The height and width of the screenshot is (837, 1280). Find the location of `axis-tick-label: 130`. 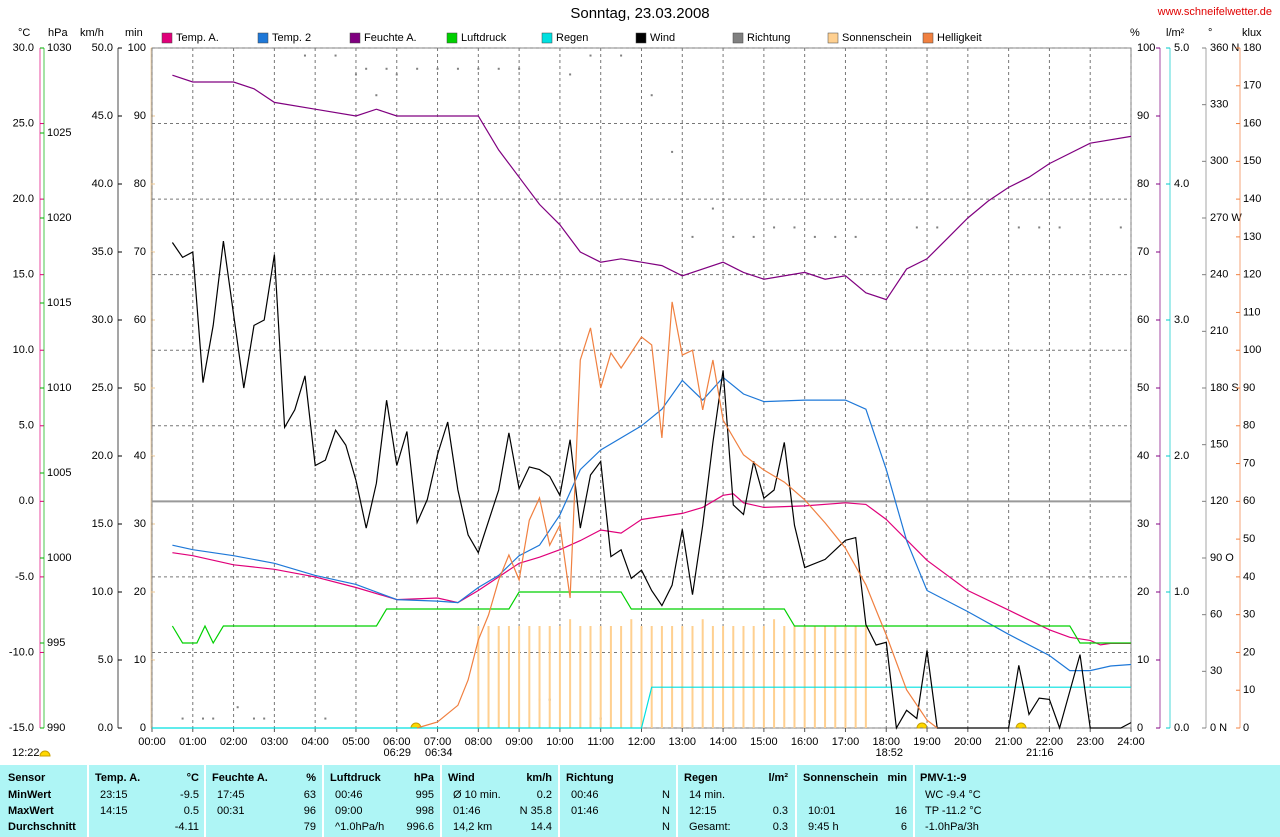

axis-tick-label: 130 is located at coordinates (1252, 237).